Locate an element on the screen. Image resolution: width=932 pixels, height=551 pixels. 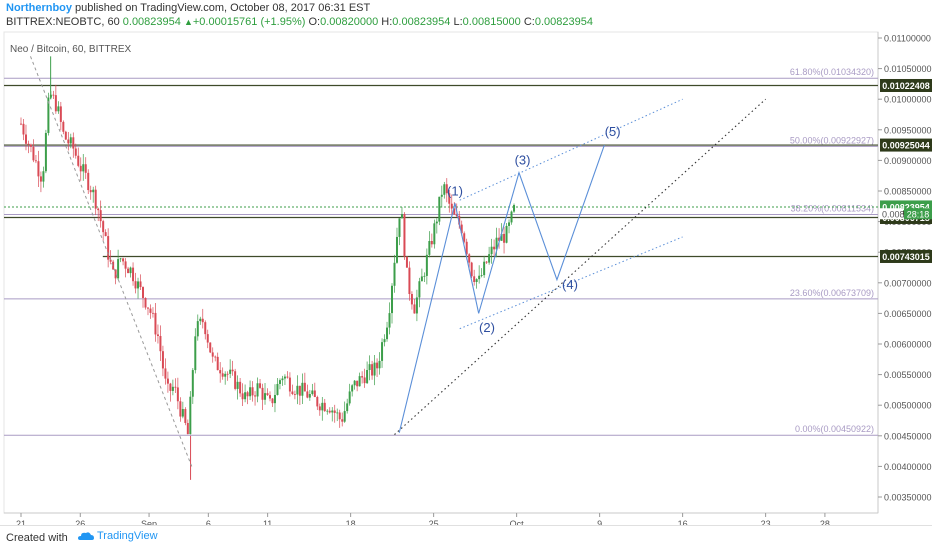
wave-label: (1) is located at coordinates (455, 190).